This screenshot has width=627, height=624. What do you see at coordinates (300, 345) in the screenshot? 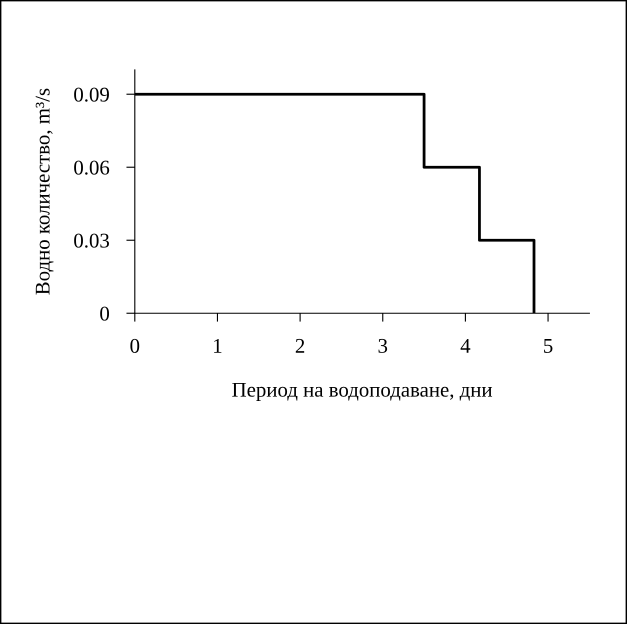
I see `x-tick-label: 2` at bounding box center [300, 345].